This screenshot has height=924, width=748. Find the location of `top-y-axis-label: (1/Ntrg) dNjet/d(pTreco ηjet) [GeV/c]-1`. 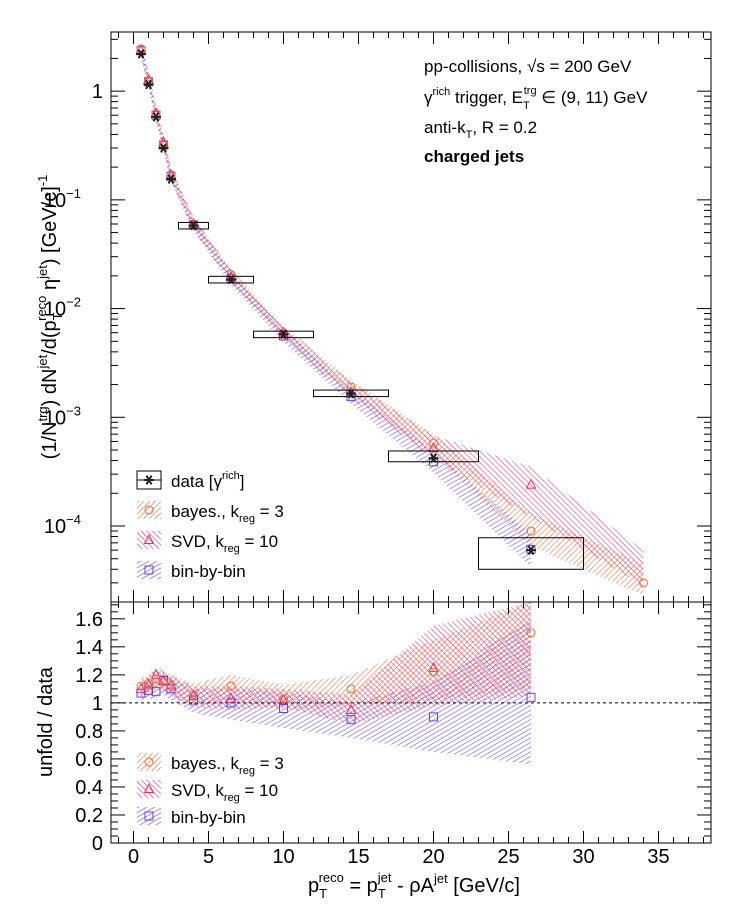

top-y-axis-label: (1/Ntrg) dNjet/d(pTreco ηjet) [GeV/c]-1 is located at coordinates (49, 317).